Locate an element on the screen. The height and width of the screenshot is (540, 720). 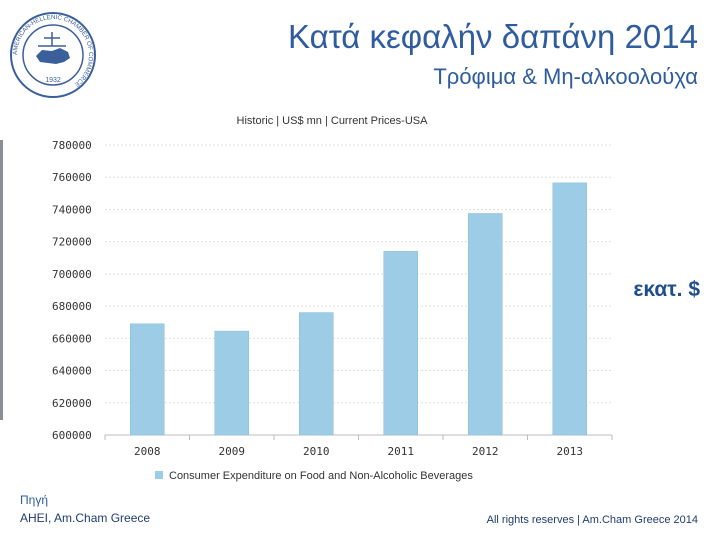
x-tick-label: 2009 is located at coordinates (232, 451).